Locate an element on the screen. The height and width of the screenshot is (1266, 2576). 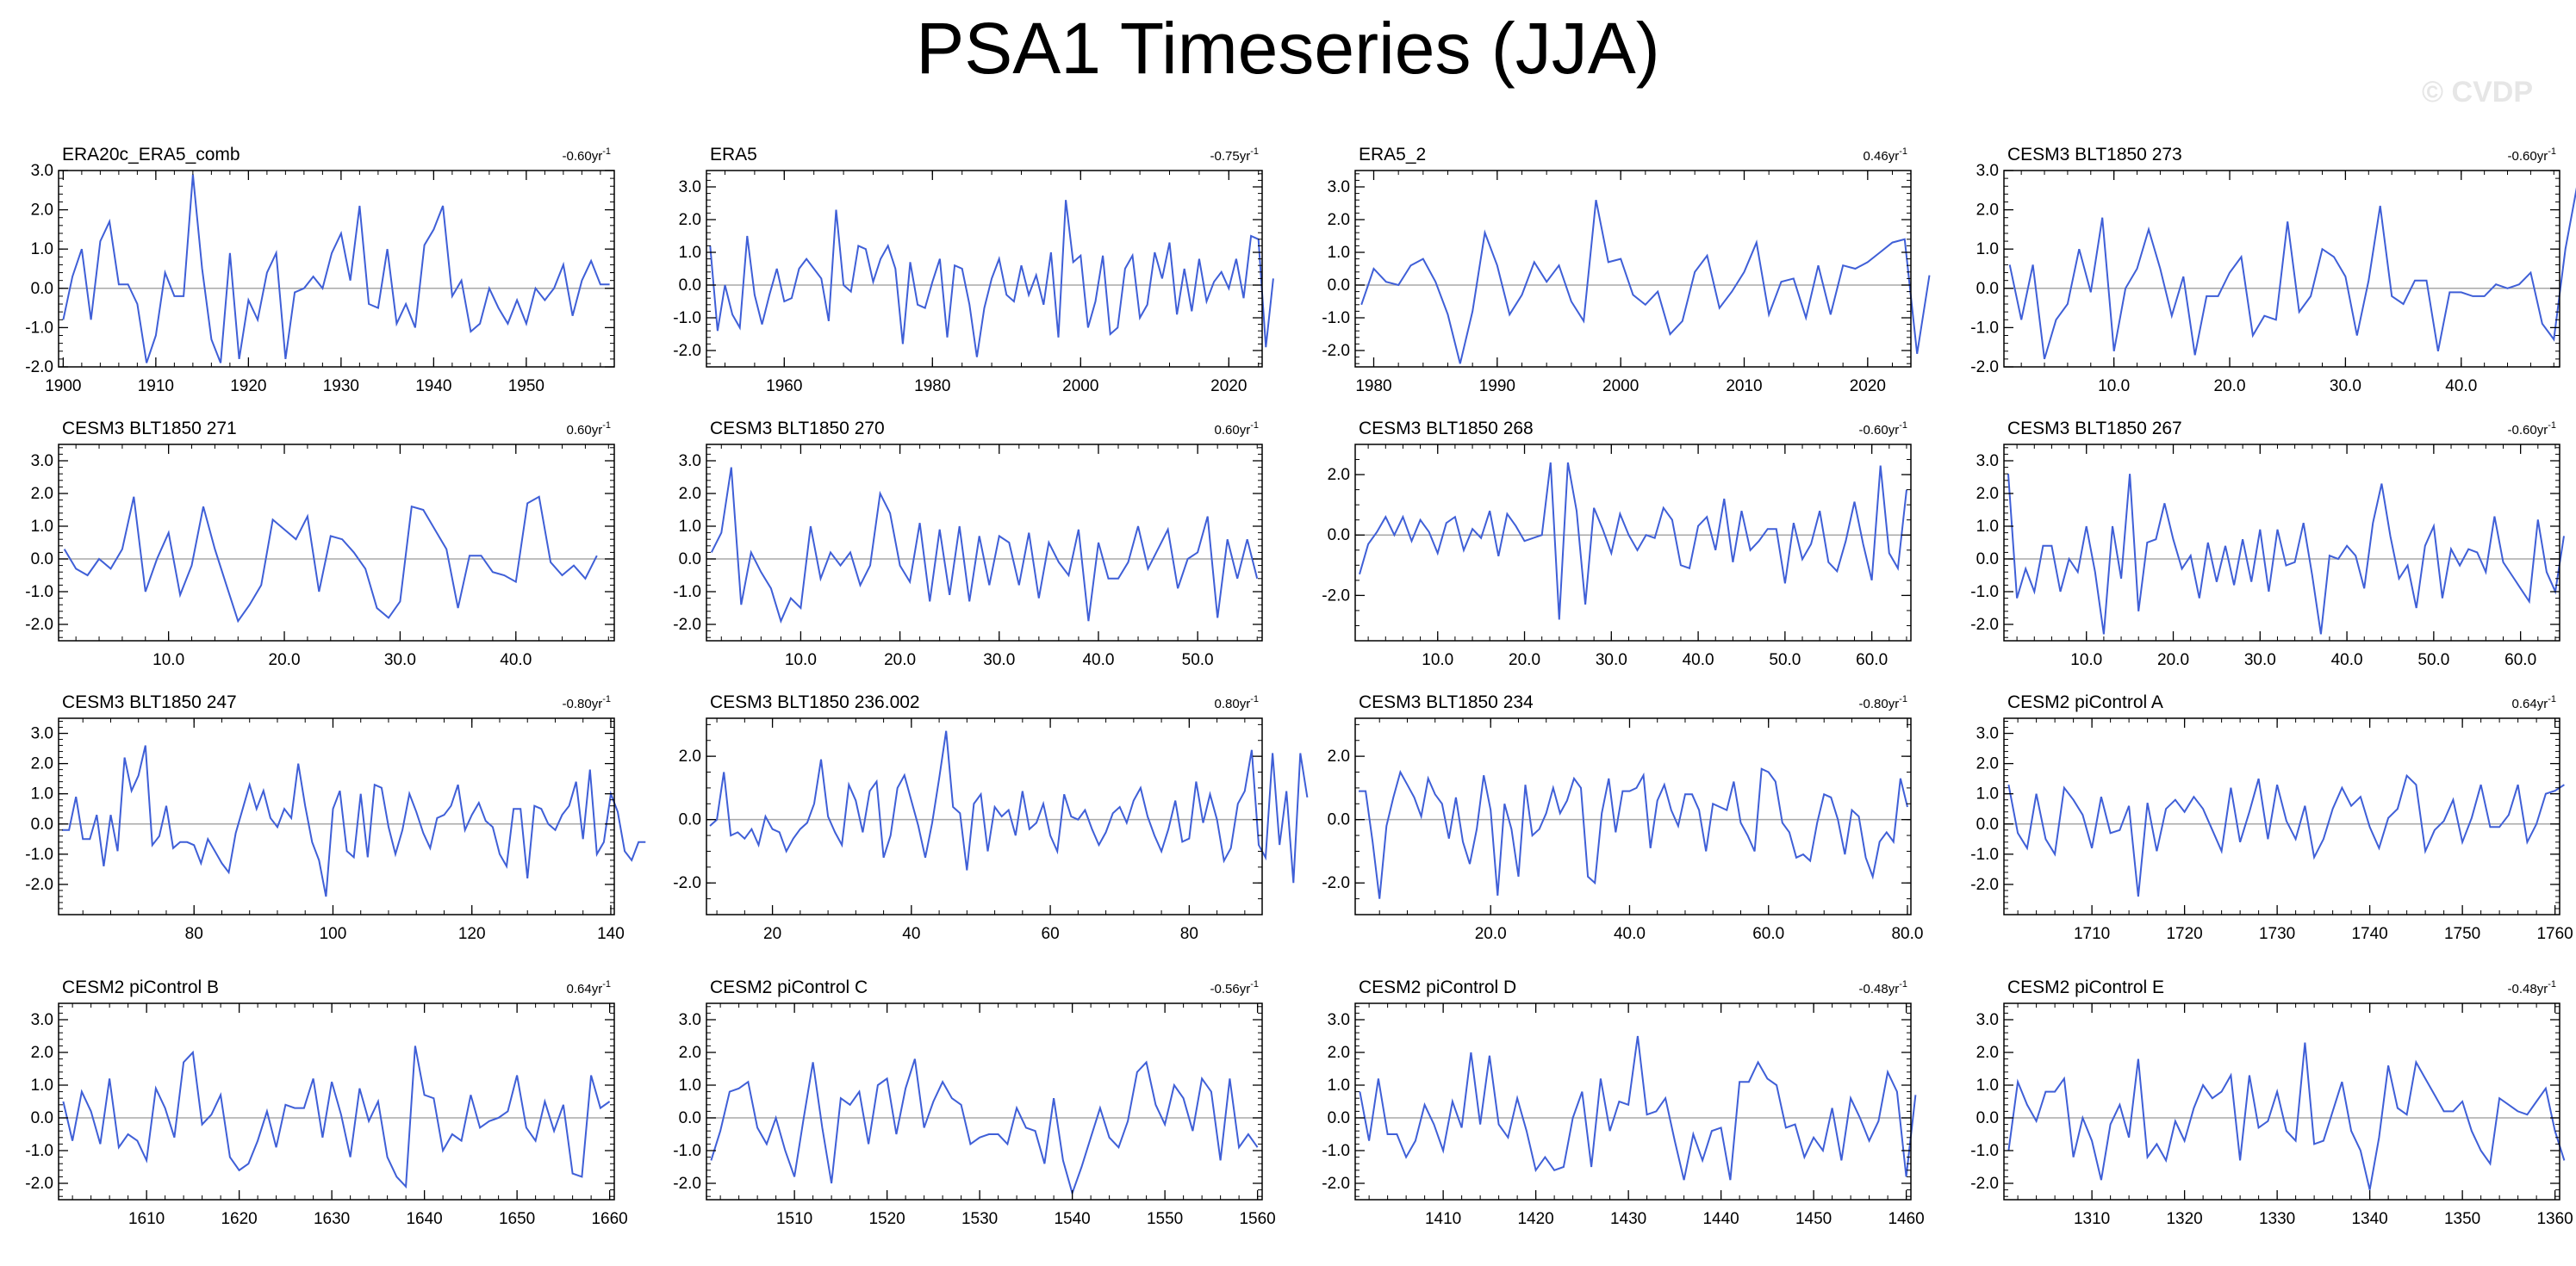
panel-trend-label: 0.46yr-1 is located at coordinates (1886, 155).